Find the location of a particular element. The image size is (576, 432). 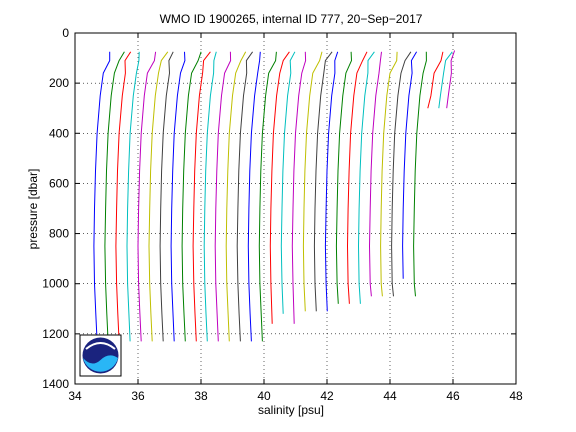

y-tick-label: 1200 is located at coordinates (55, 334).